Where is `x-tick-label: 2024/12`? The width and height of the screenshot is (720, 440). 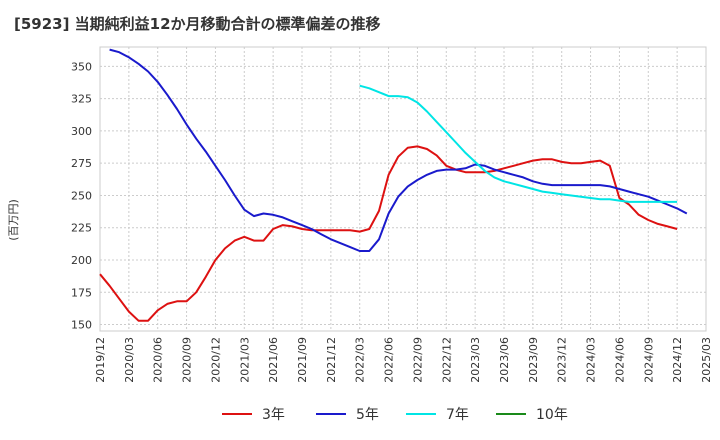
x-tick-label: 2024/12 is located at coordinates (677, 360).